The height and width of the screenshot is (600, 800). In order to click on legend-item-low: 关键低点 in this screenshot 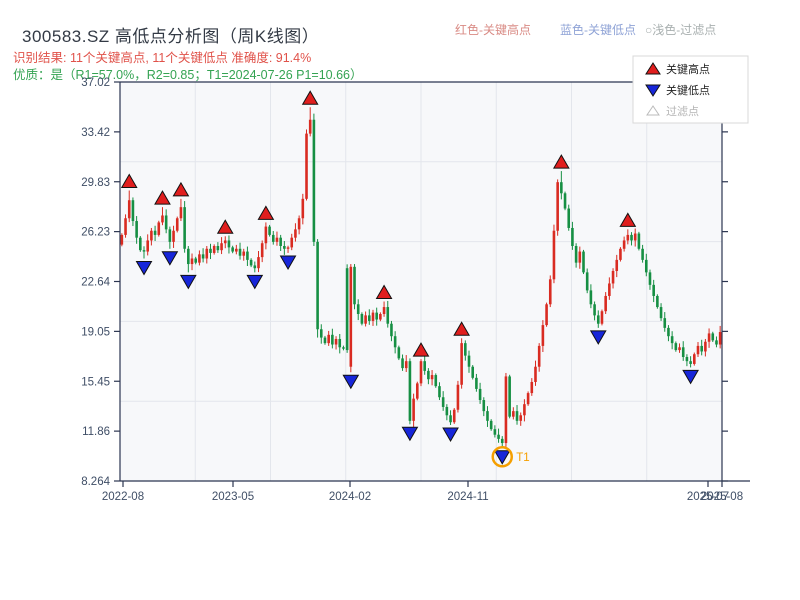, I will do `click(677, 90)`.